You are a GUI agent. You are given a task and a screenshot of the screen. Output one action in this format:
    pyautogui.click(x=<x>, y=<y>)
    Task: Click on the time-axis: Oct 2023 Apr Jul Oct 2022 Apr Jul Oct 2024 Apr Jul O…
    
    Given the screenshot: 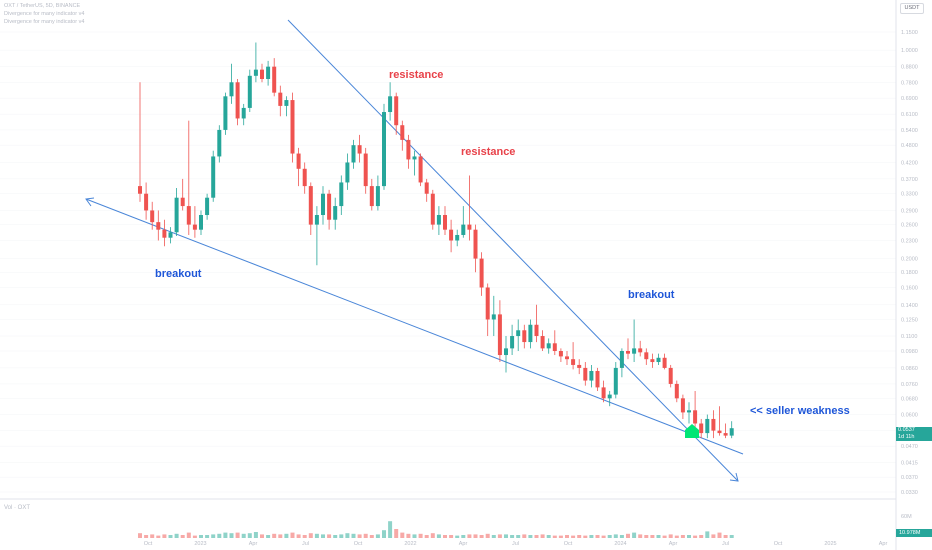 What is the action you would take?
    pyautogui.click(x=516, y=544)
    